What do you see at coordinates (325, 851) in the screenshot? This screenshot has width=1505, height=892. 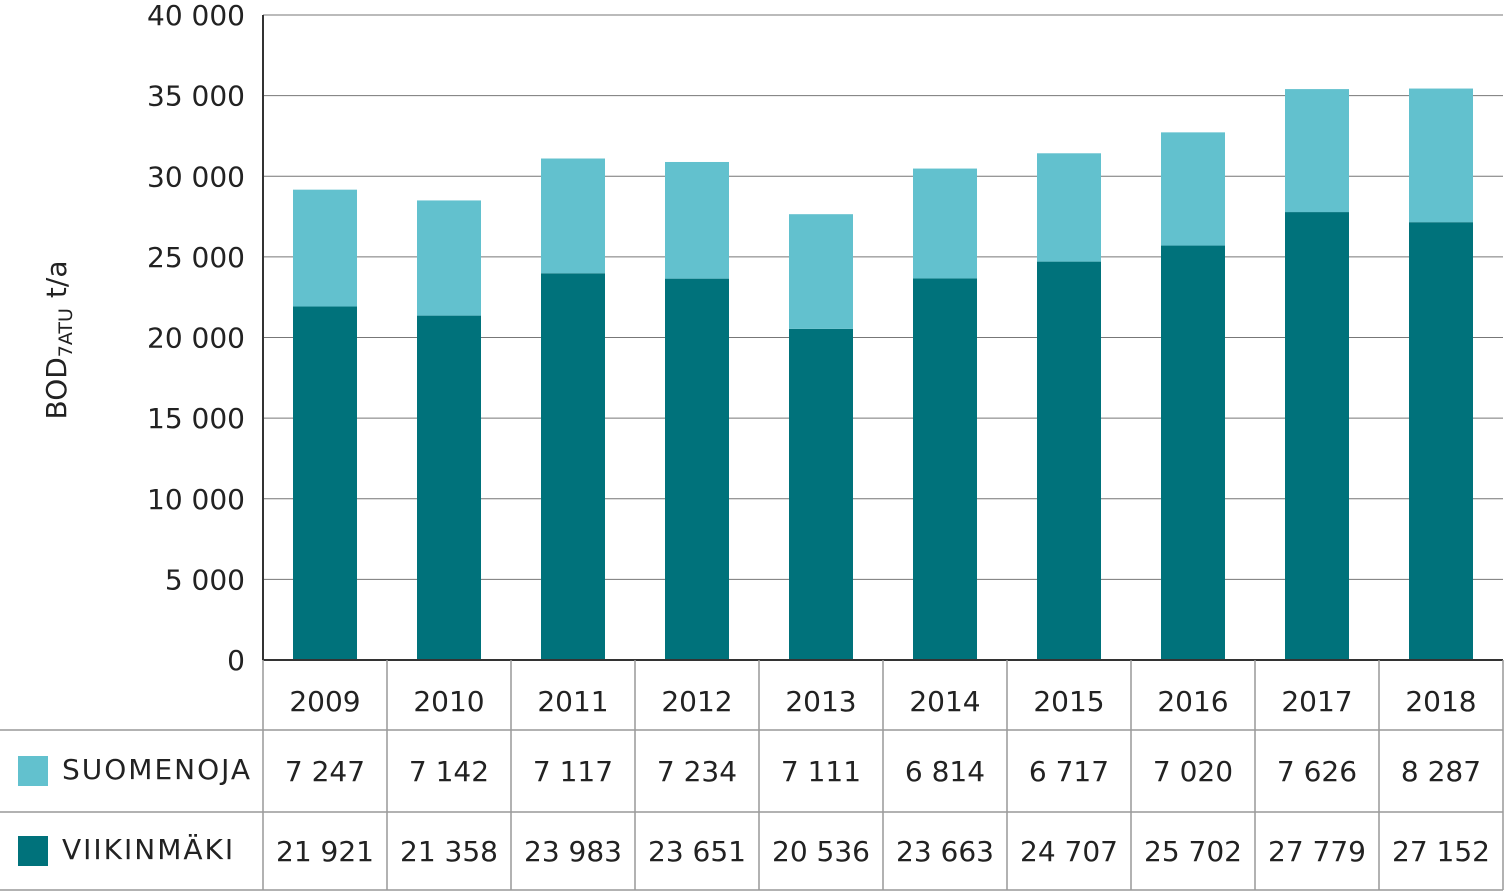 I see `table-value: 21 921` at bounding box center [325, 851].